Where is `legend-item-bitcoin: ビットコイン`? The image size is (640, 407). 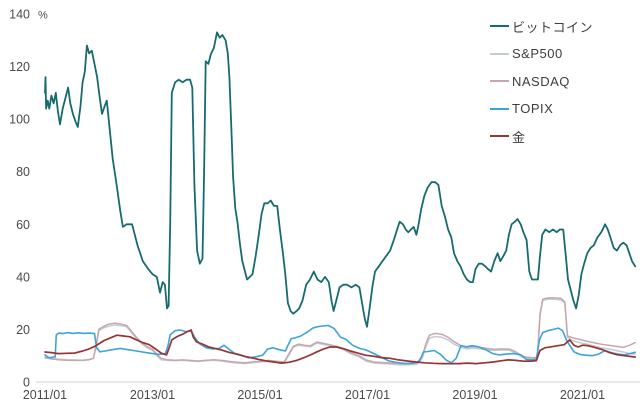
legend-item-bitcoin: ビットコイン is located at coordinates (541, 26).